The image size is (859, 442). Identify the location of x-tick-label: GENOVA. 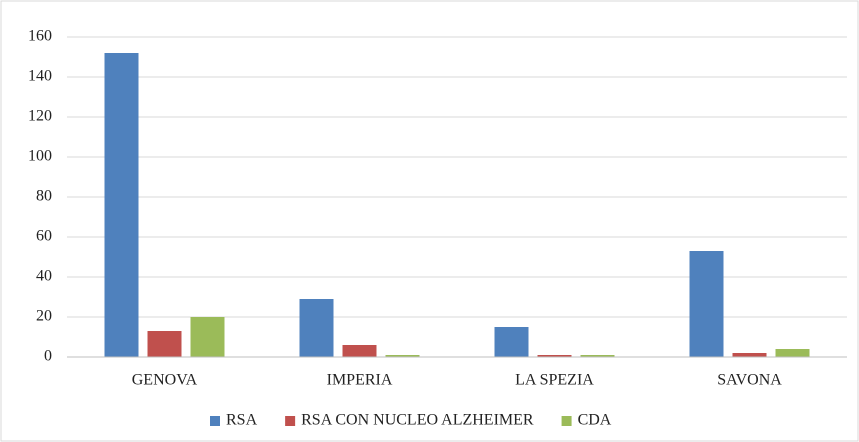
(165, 380).